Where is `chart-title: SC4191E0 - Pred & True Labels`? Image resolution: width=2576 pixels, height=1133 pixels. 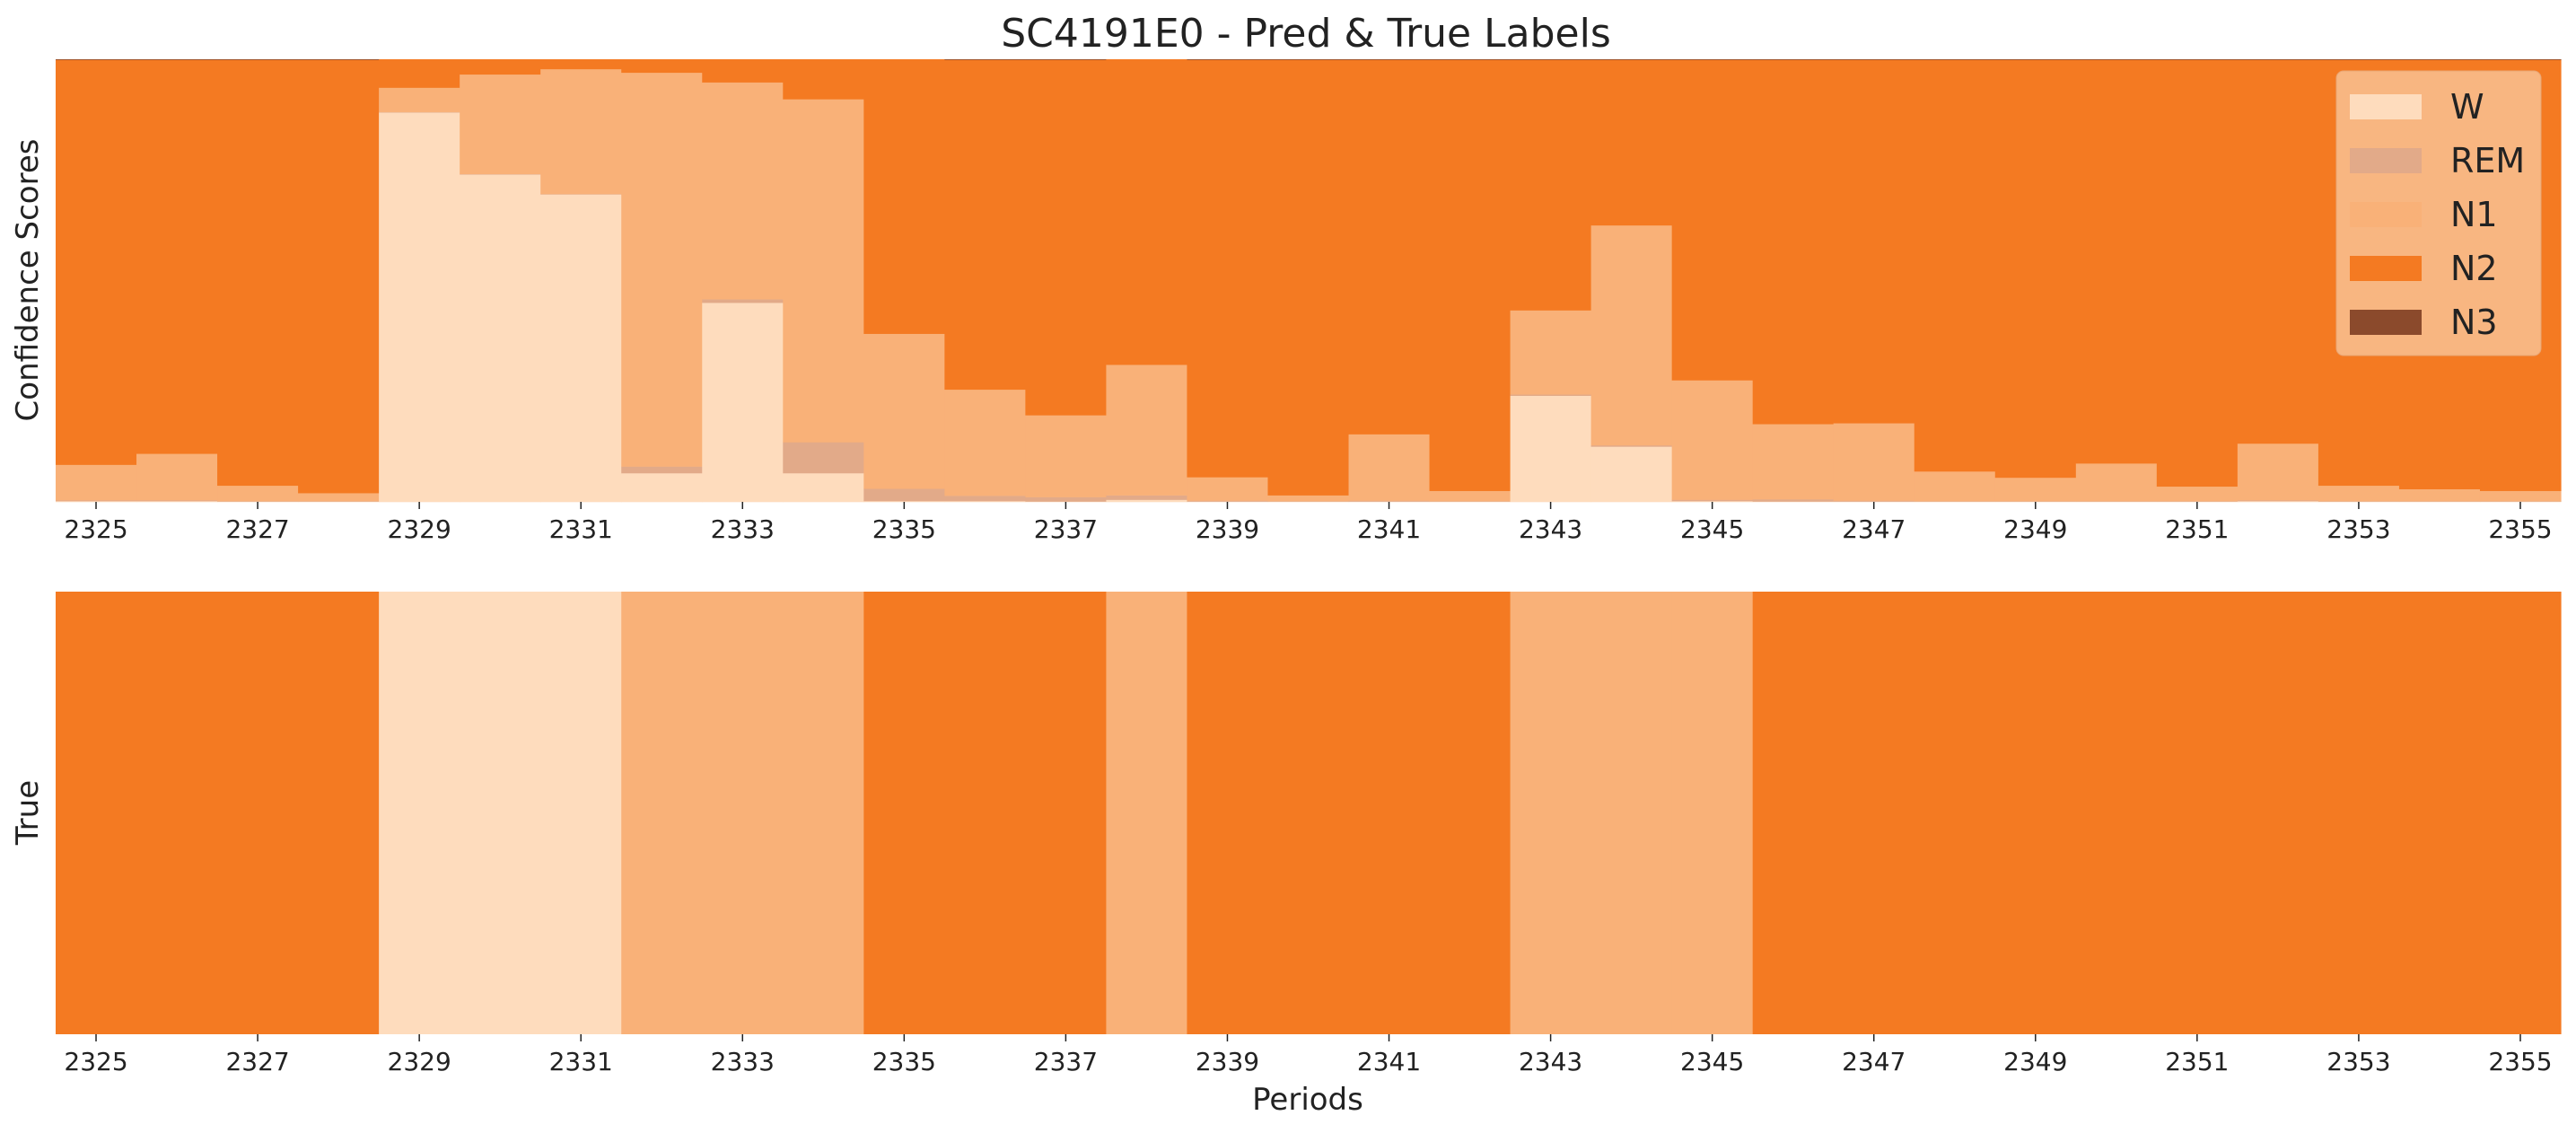
chart-title: SC4191E0 - Pred & True Labels is located at coordinates (1306, 34).